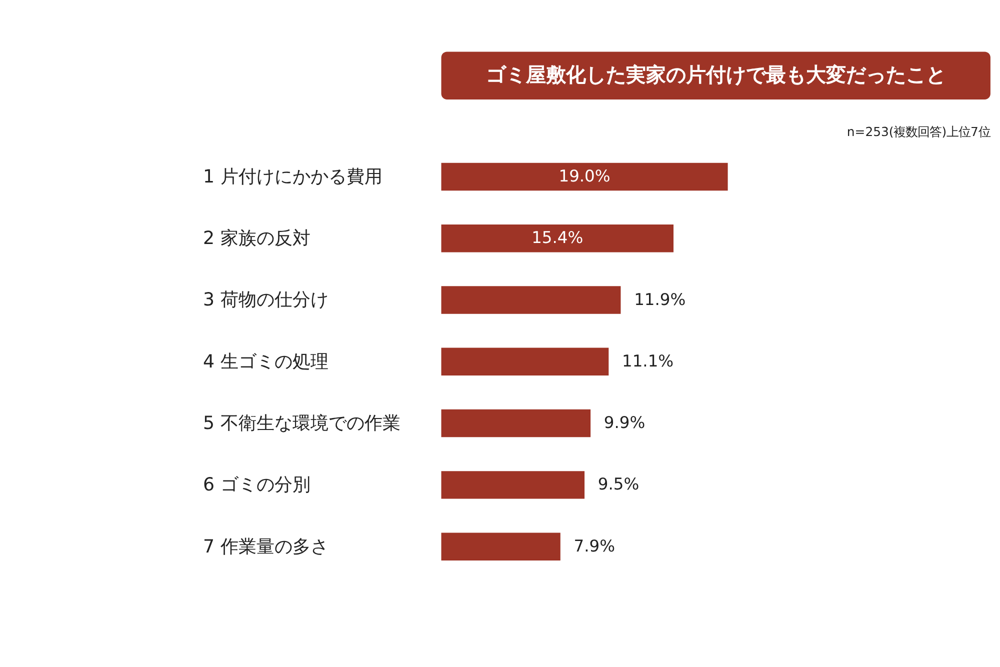 Image resolution: width=1000 pixels, height=667 pixels. I want to click on y-tick-label: 7 作業量の多さ, so click(265, 547).